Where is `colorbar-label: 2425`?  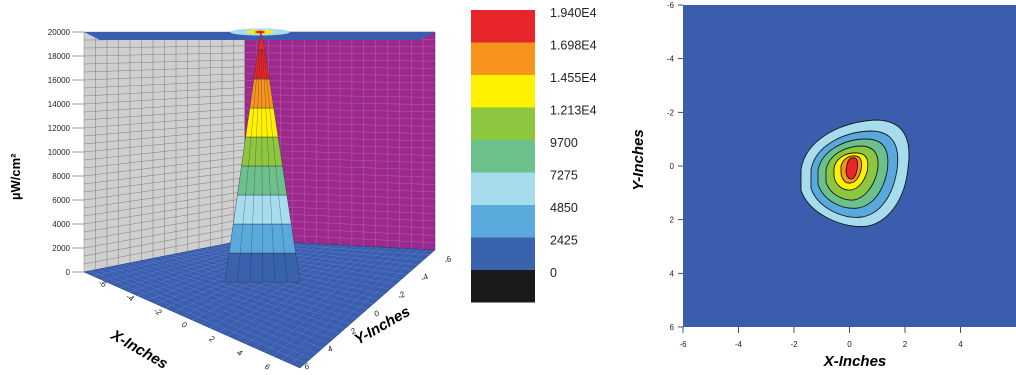 colorbar-label: 2425 is located at coordinates (564, 241).